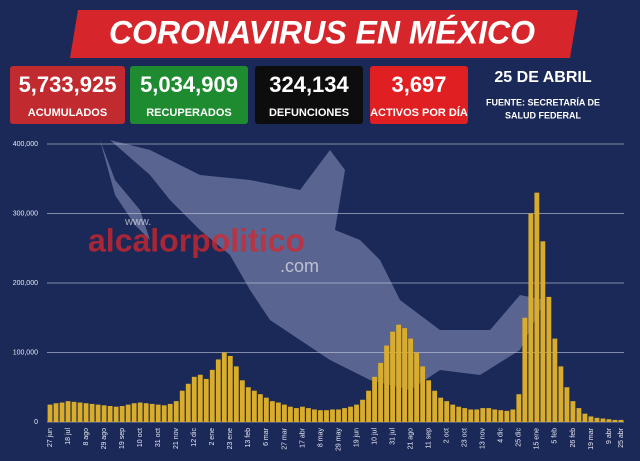 The width and height of the screenshot is (640, 461). Describe the element at coordinates (212, 437) in the screenshot. I see `x-tick-label: 2 ene` at that location.